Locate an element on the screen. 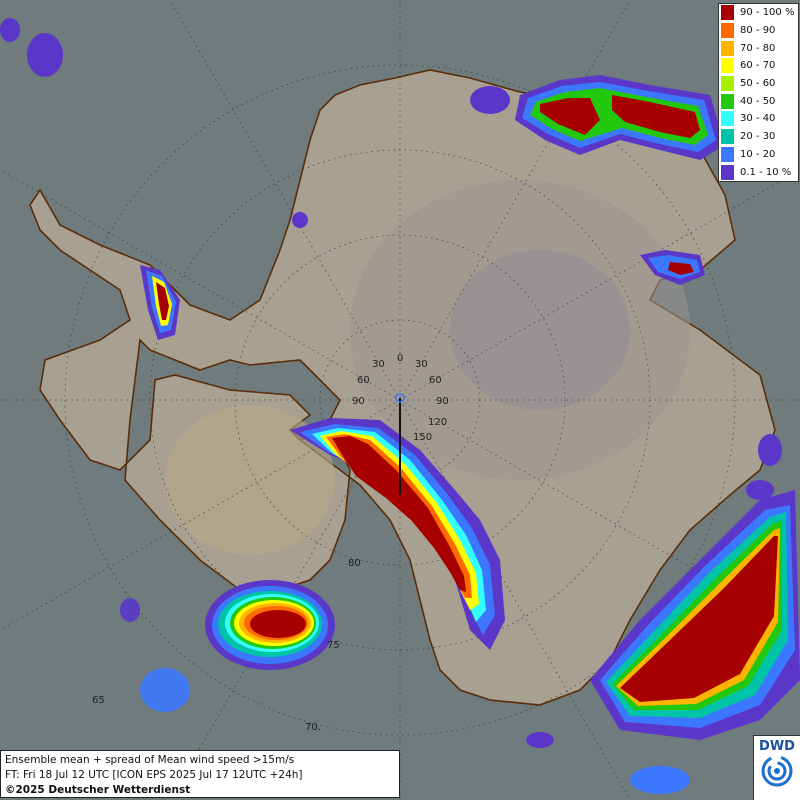 This screenshot has height=800, width=800. legend-row: 70 - 80 is located at coordinates (758, 48).